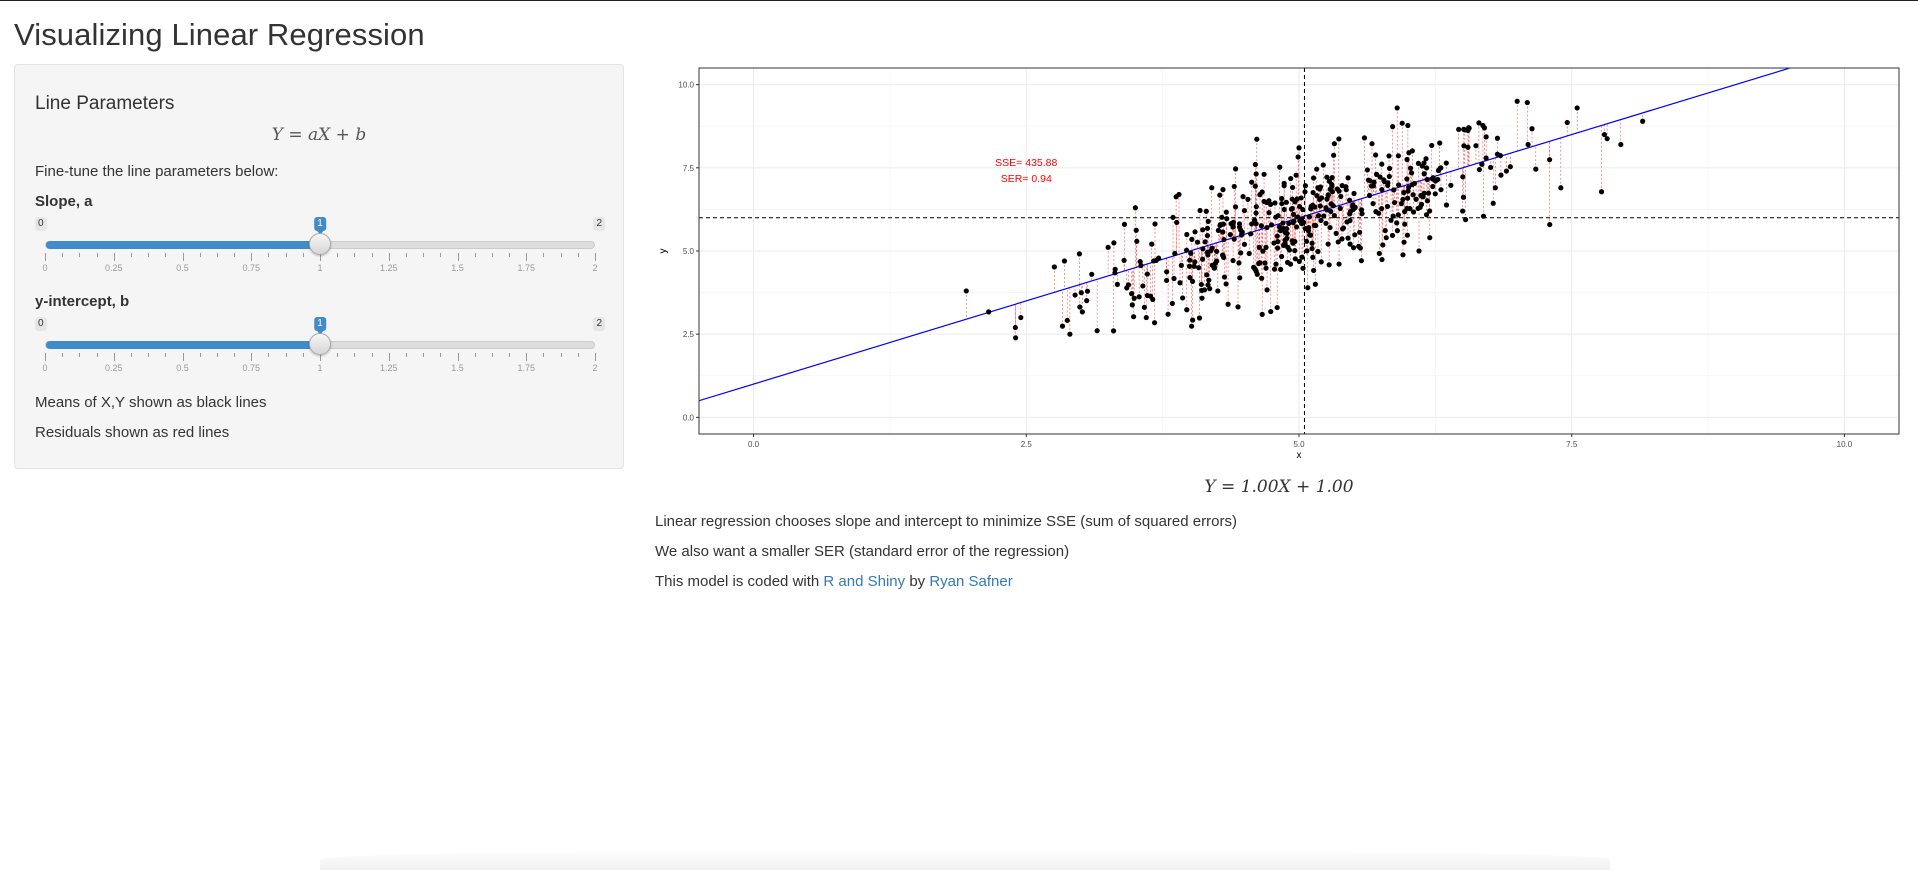 This screenshot has width=1918, height=870. I want to click on intercept-label: y-intercept, b, so click(82, 301).